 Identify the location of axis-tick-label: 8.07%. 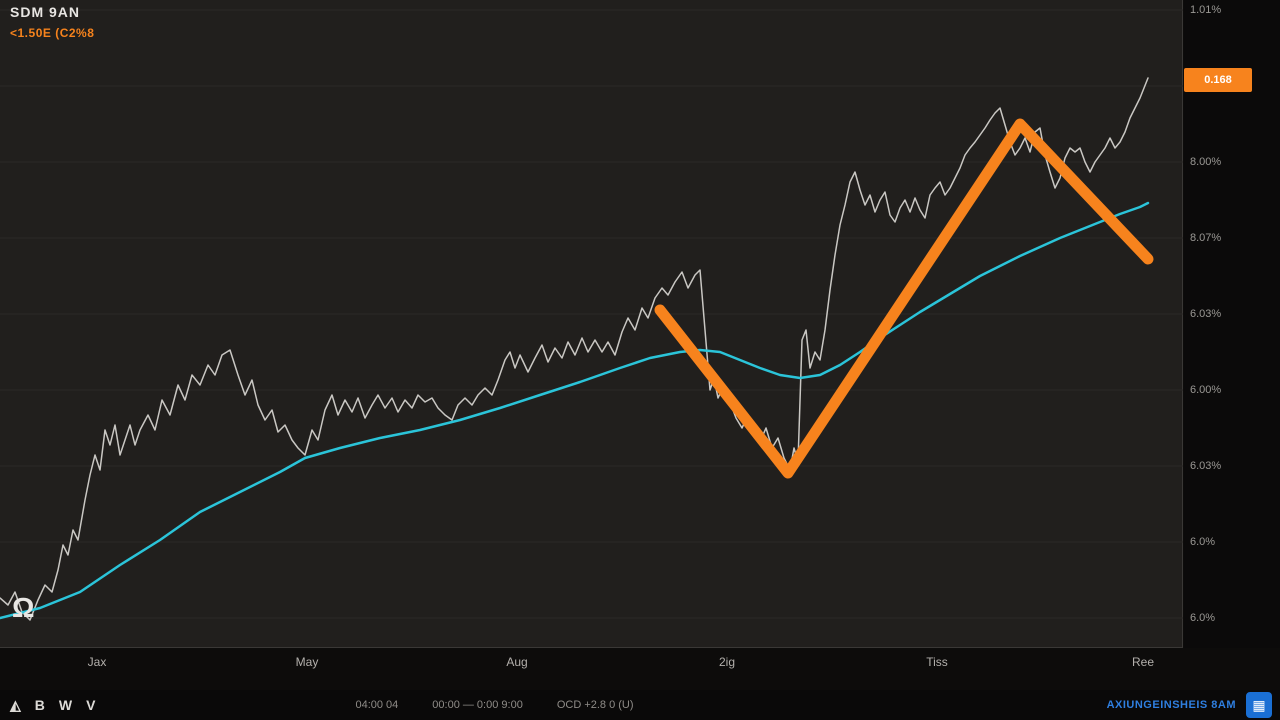
(1206, 238).